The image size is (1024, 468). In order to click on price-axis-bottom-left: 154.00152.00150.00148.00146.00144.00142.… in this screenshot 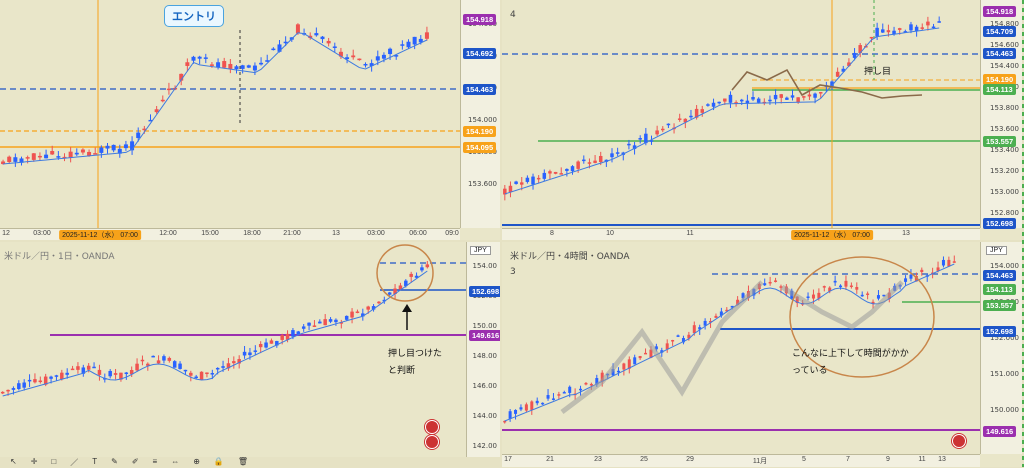, I will do `click(483, 349)`.